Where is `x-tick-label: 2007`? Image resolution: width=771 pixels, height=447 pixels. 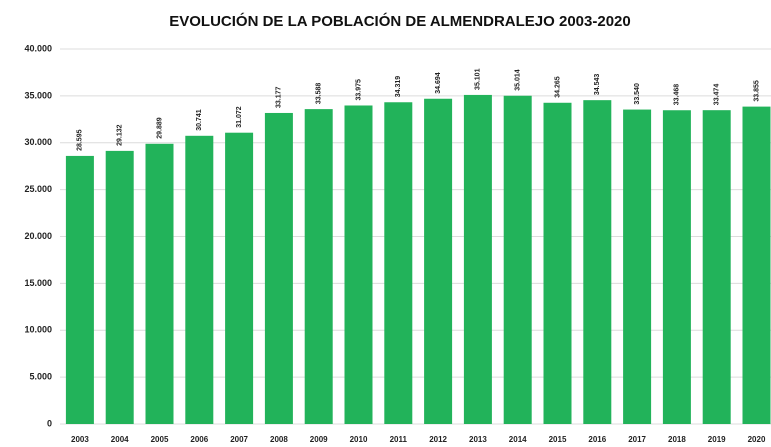
x-tick-label: 2007 is located at coordinates (239, 439).